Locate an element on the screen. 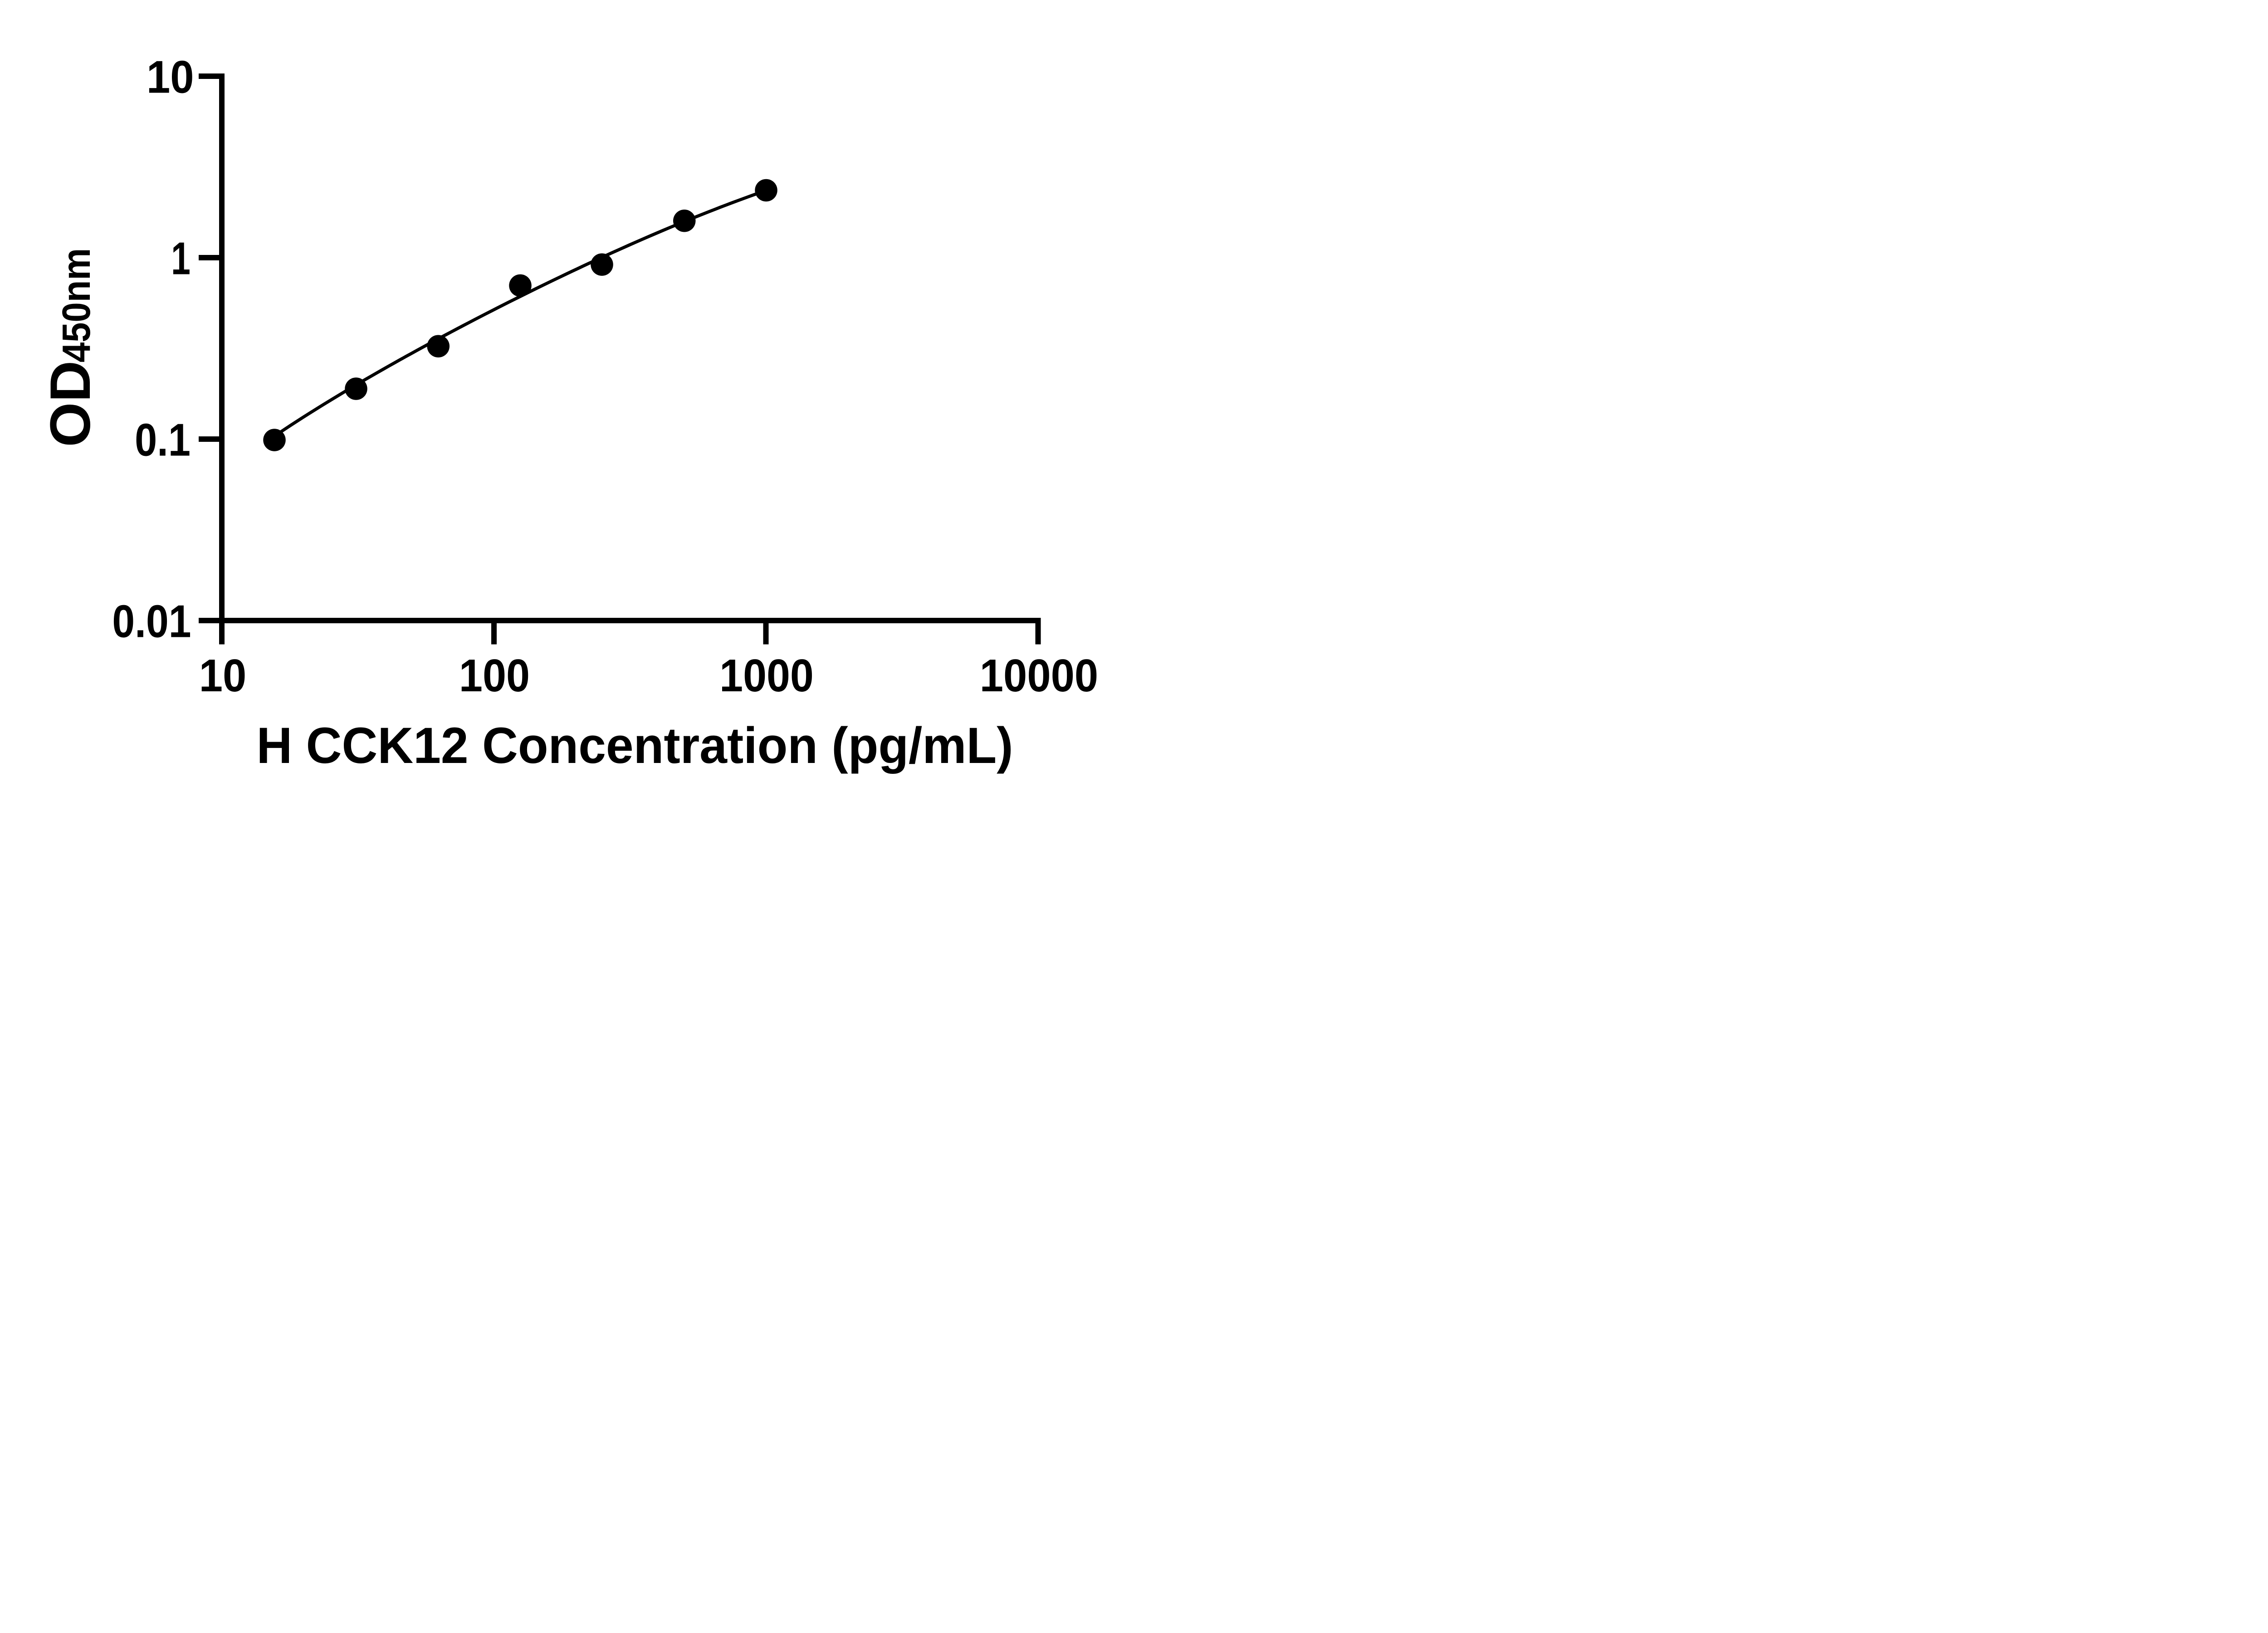 The width and height of the screenshot is (2268, 1633). svg-text: 1 is located at coordinates (181, 259).